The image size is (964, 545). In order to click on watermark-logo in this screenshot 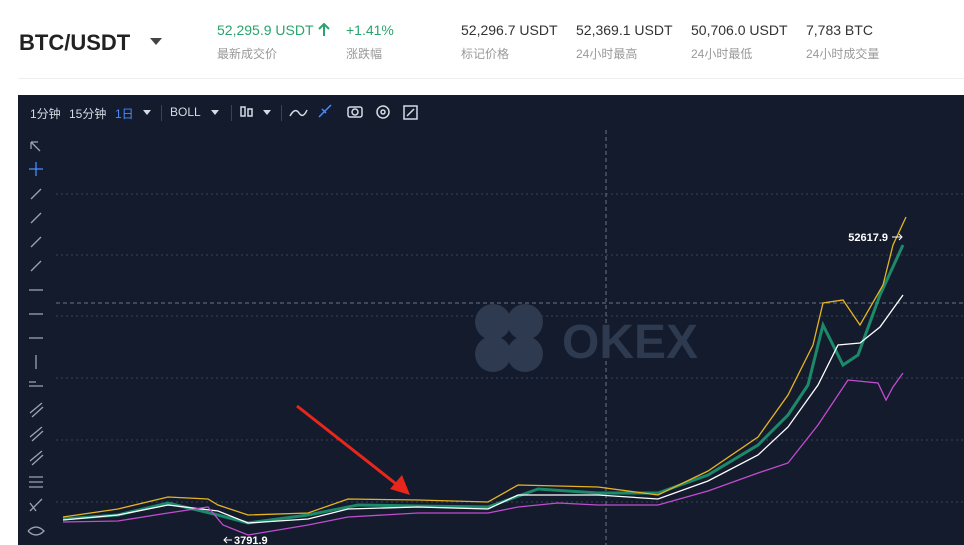, I will do `click(509, 338)`.